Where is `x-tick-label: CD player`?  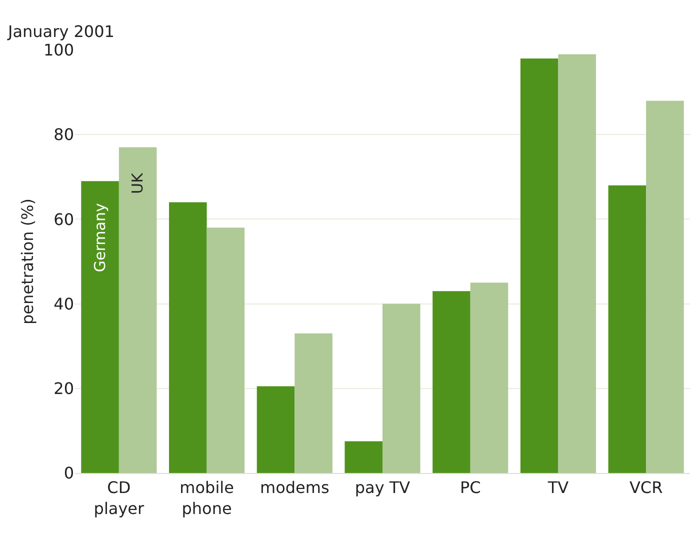 x-tick-label: CD player is located at coordinates (119, 498).